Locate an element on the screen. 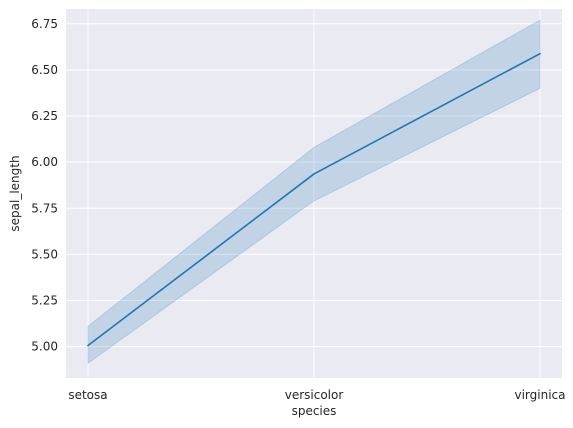 The image size is (573, 428). y-tick-label: 6.50 is located at coordinates (44, 70).